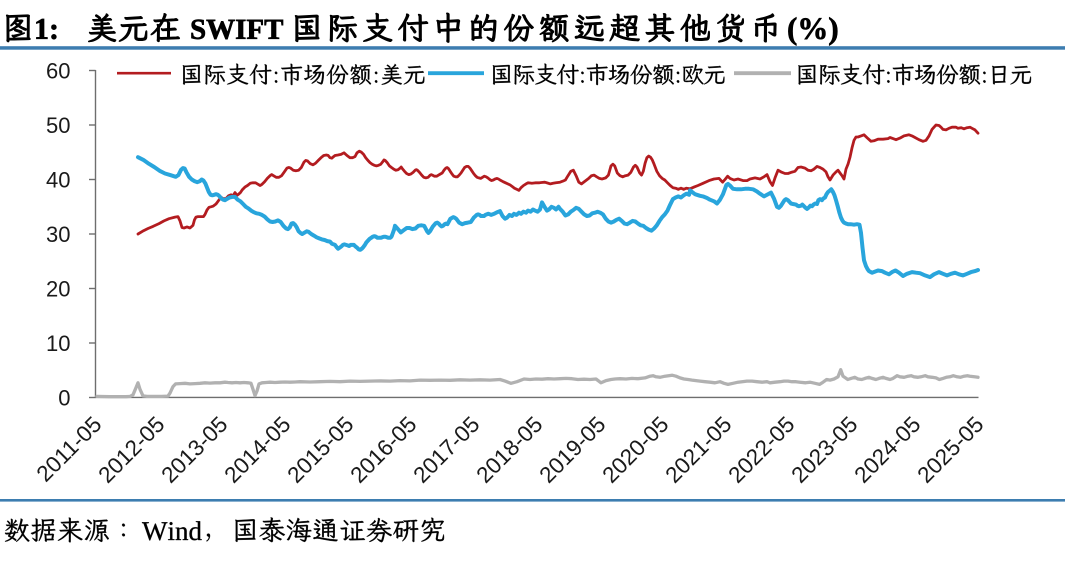 This screenshot has height=563, width=1080. Describe the element at coordinates (64, 397) in the screenshot. I see `svg-text: 0` at that location.